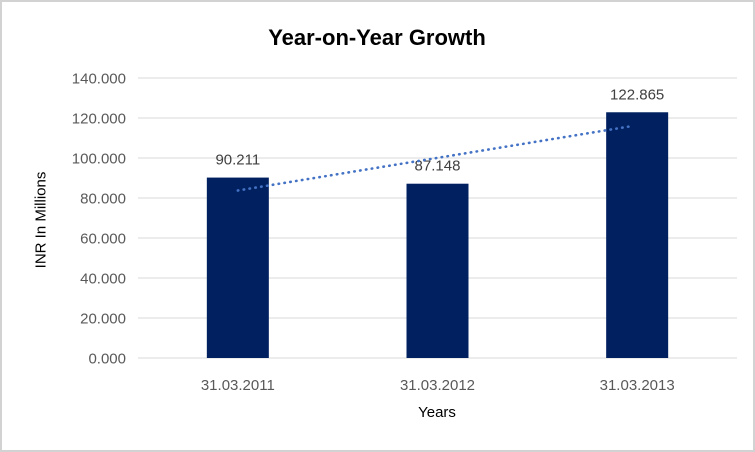 The image size is (755, 452). What do you see at coordinates (103, 238) in the screenshot?
I see `y-tick-label: 60.000` at bounding box center [103, 238].